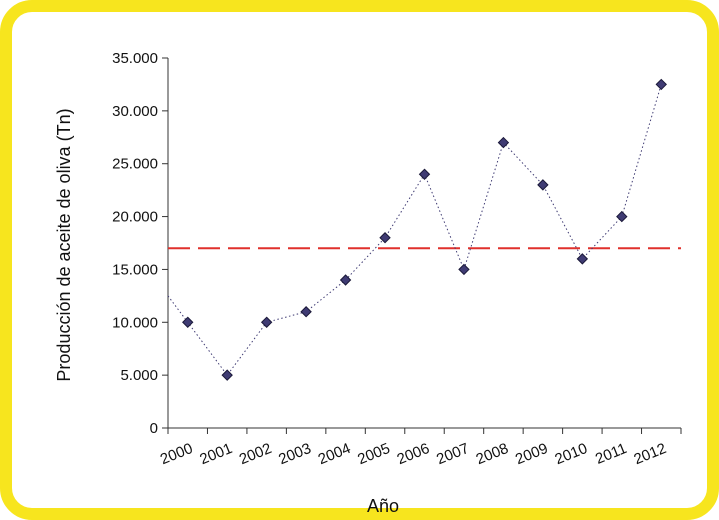  Describe the element at coordinates (135, 164) in the screenshot. I see `y-tick-label: 25.000` at that location.